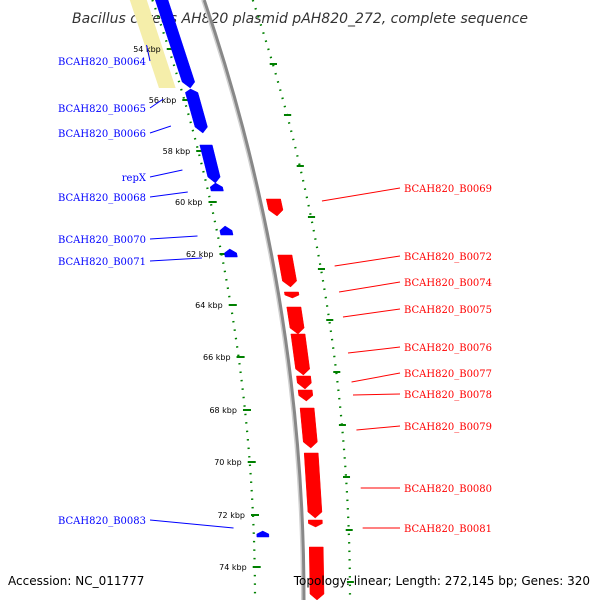  I want to click on ruler-tick-label: 62 kbp, so click(200, 254).